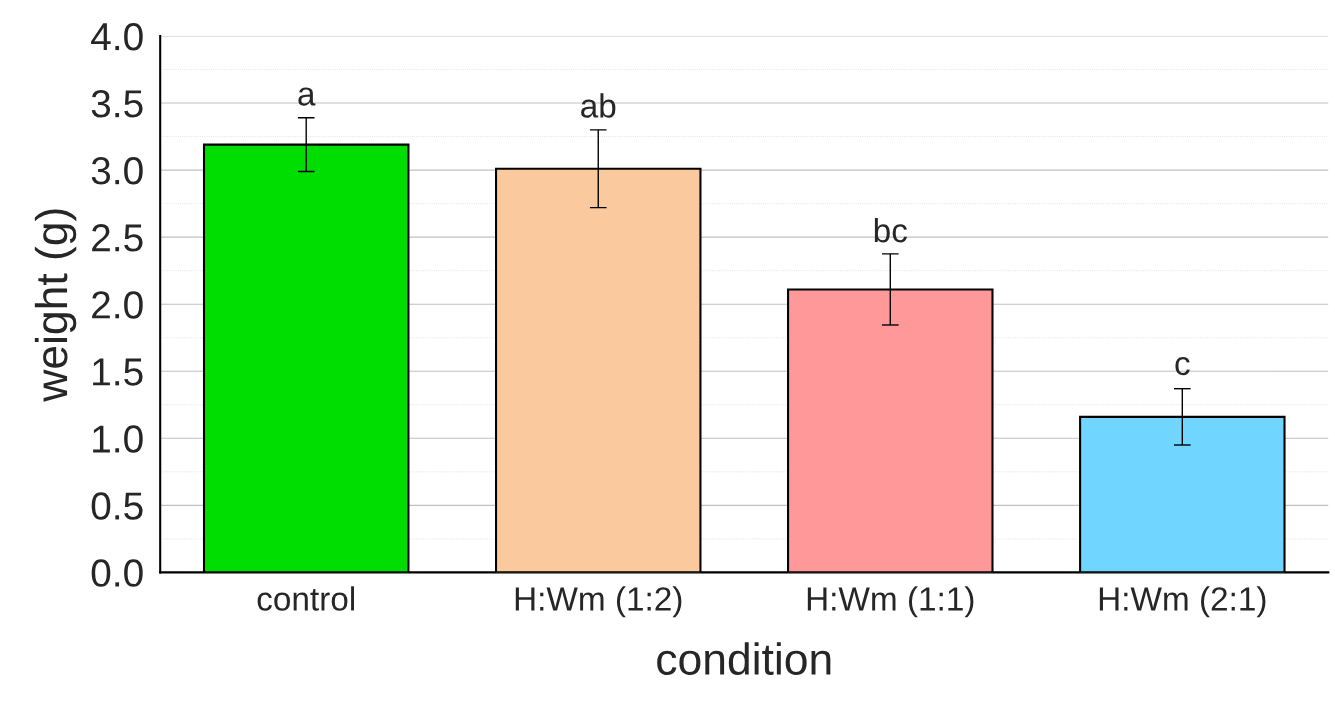 The image size is (1335, 720). What do you see at coordinates (598, 105) in the screenshot?
I see `annotation: ab` at bounding box center [598, 105].